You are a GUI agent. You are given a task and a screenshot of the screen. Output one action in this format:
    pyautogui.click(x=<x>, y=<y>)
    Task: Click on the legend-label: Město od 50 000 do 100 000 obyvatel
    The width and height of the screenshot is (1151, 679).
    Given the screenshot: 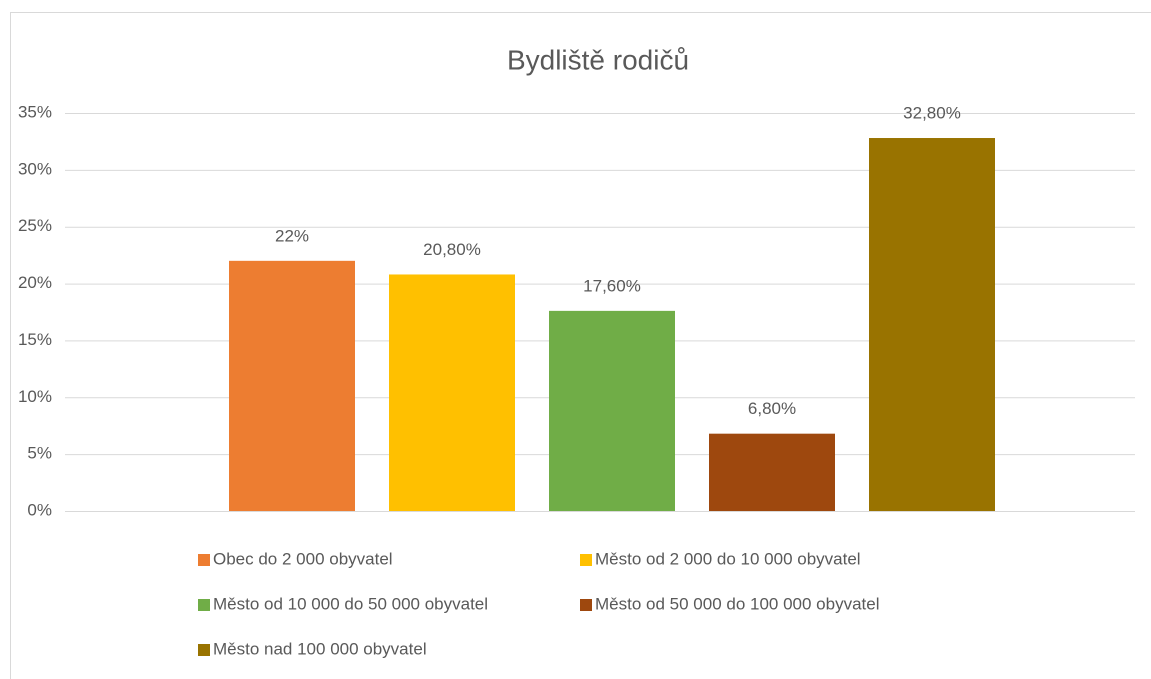 What is the action you would take?
    pyautogui.click(x=737, y=603)
    